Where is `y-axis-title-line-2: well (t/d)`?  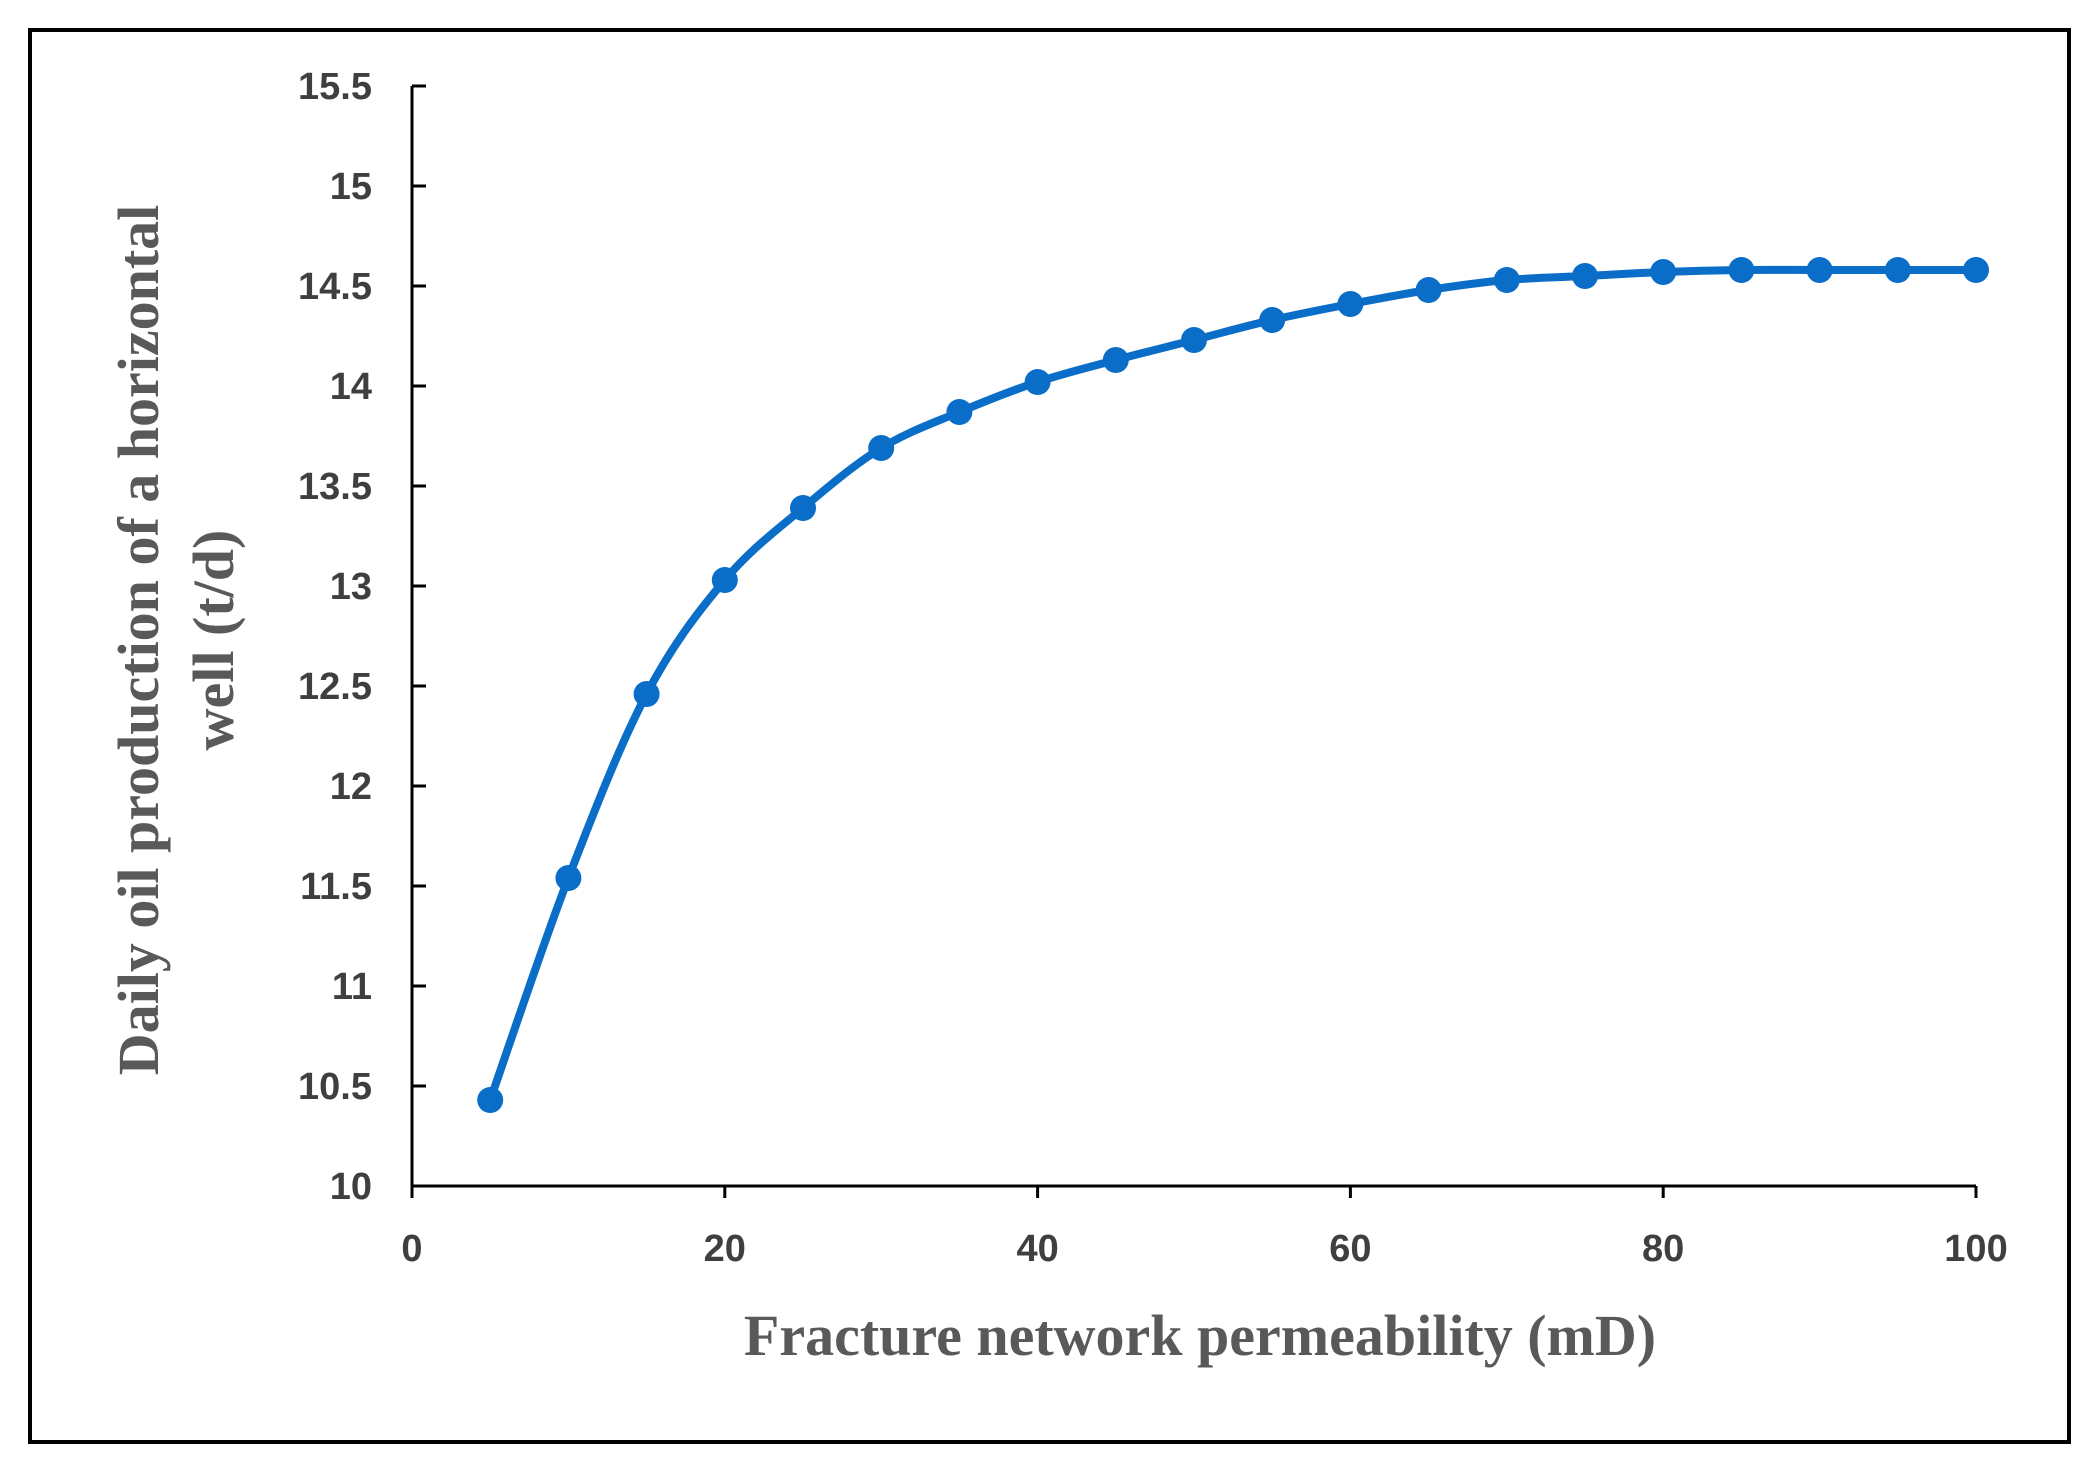
y-axis-title-line-2: well (t/d) is located at coordinates (213, 640).